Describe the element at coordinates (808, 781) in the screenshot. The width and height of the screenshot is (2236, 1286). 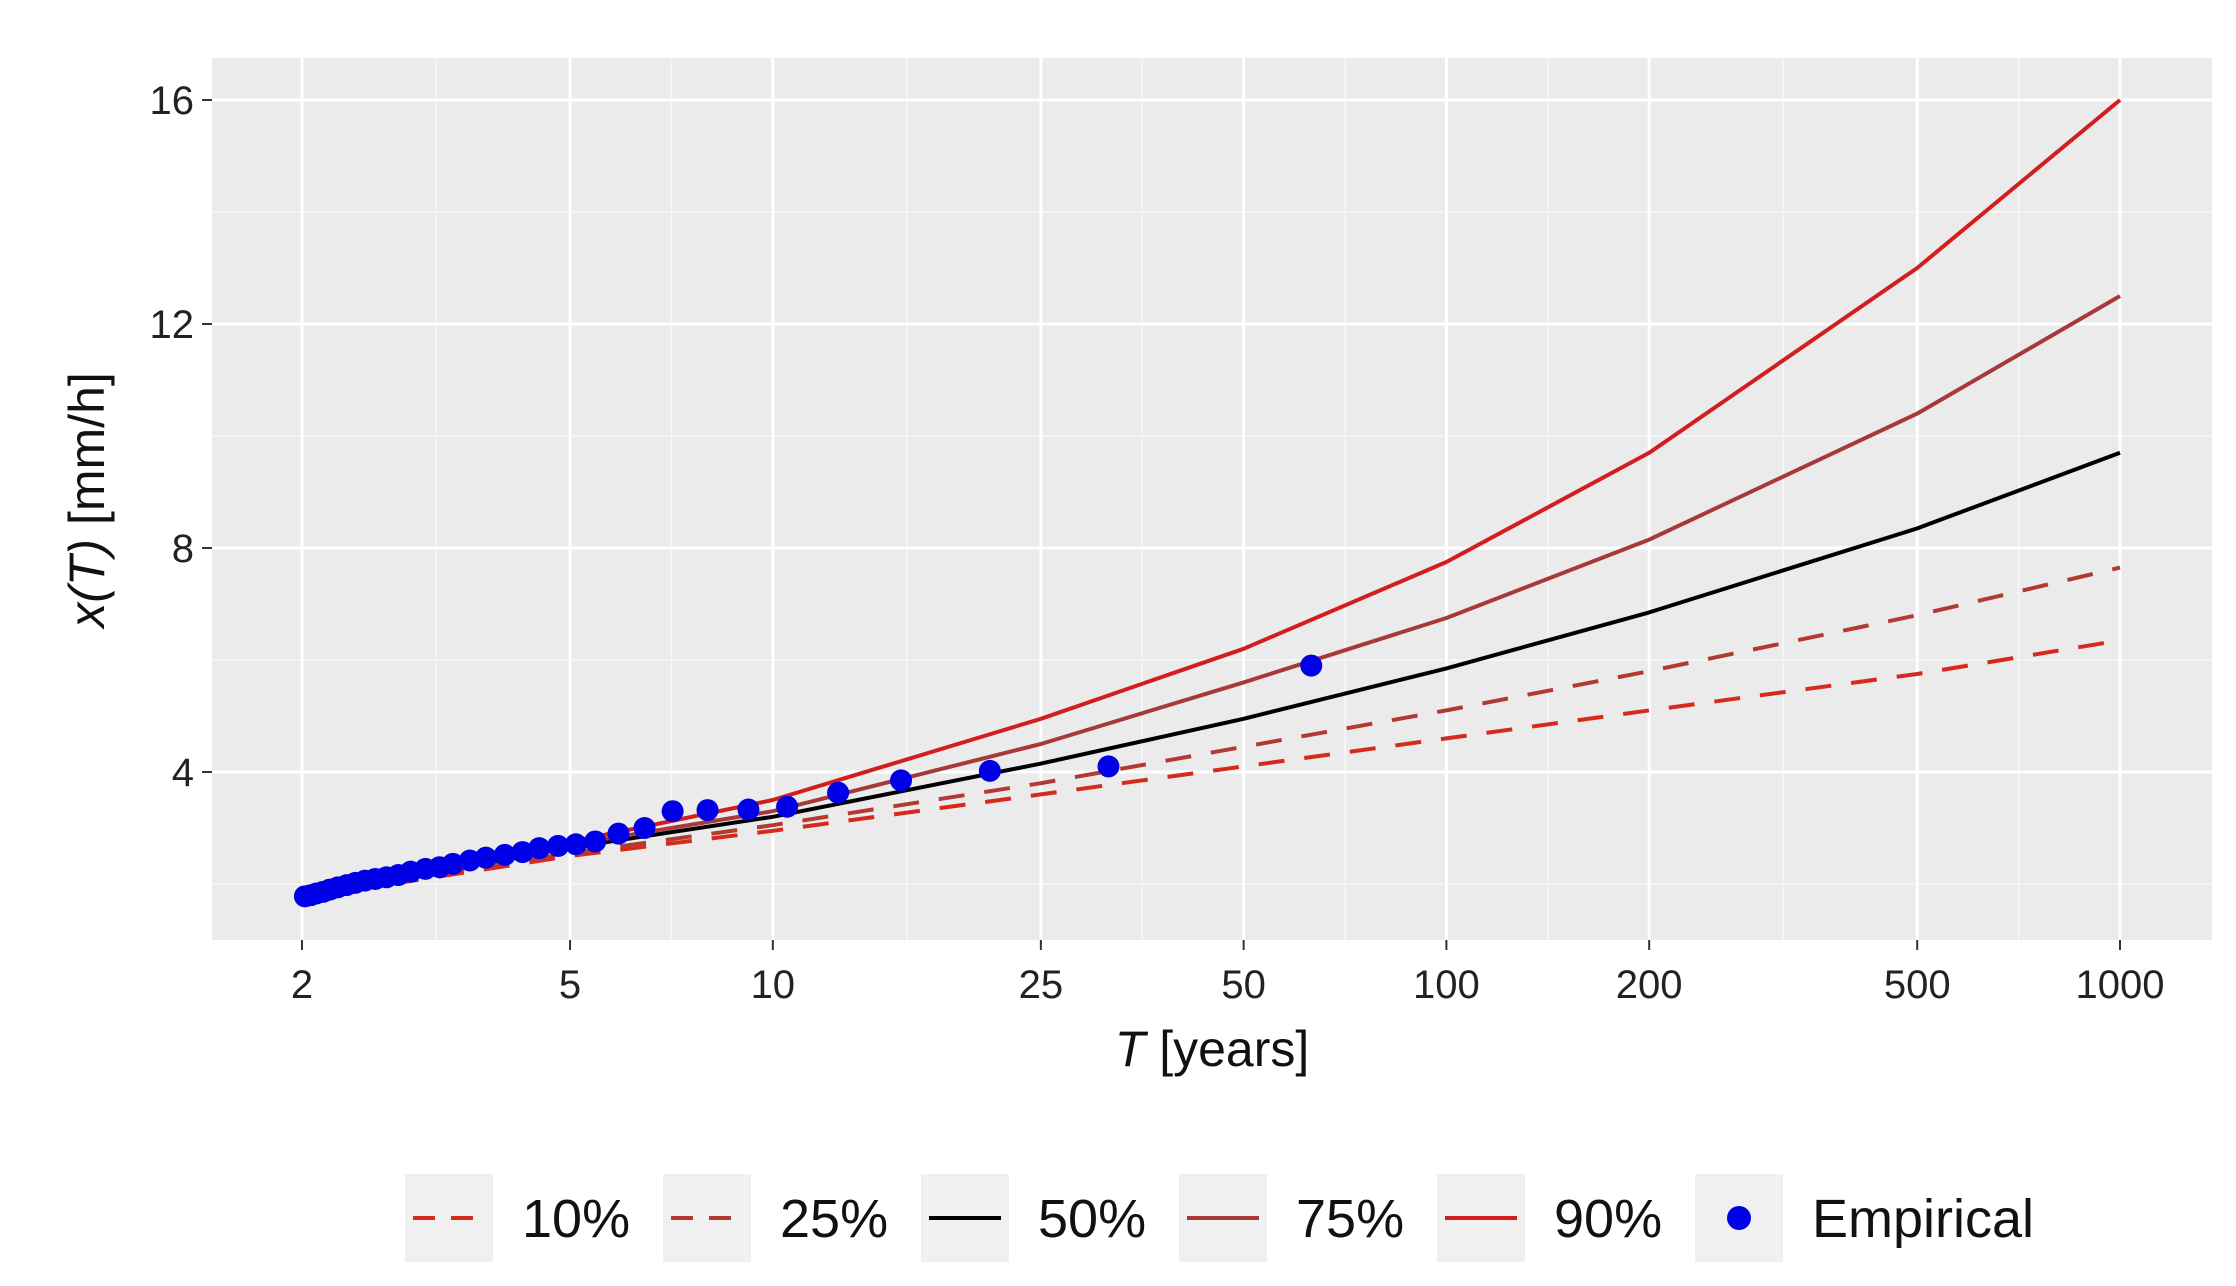
I see `empirical-points` at that location.